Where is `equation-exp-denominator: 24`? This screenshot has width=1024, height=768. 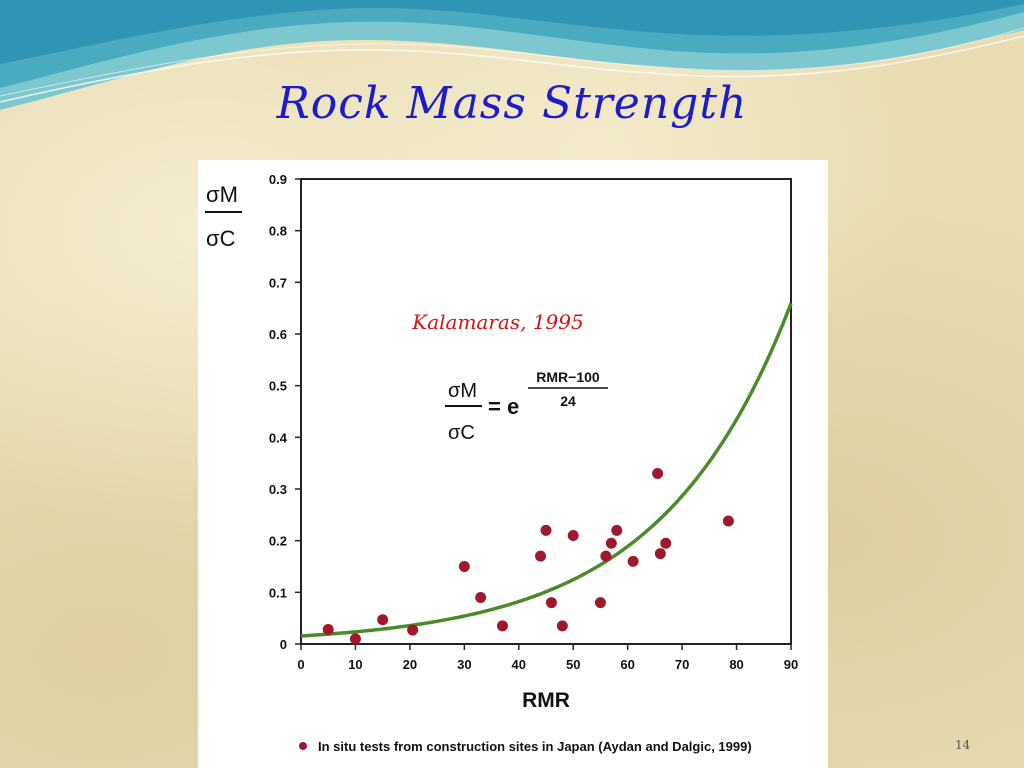
equation-exp-denominator: 24 is located at coordinates (568, 401).